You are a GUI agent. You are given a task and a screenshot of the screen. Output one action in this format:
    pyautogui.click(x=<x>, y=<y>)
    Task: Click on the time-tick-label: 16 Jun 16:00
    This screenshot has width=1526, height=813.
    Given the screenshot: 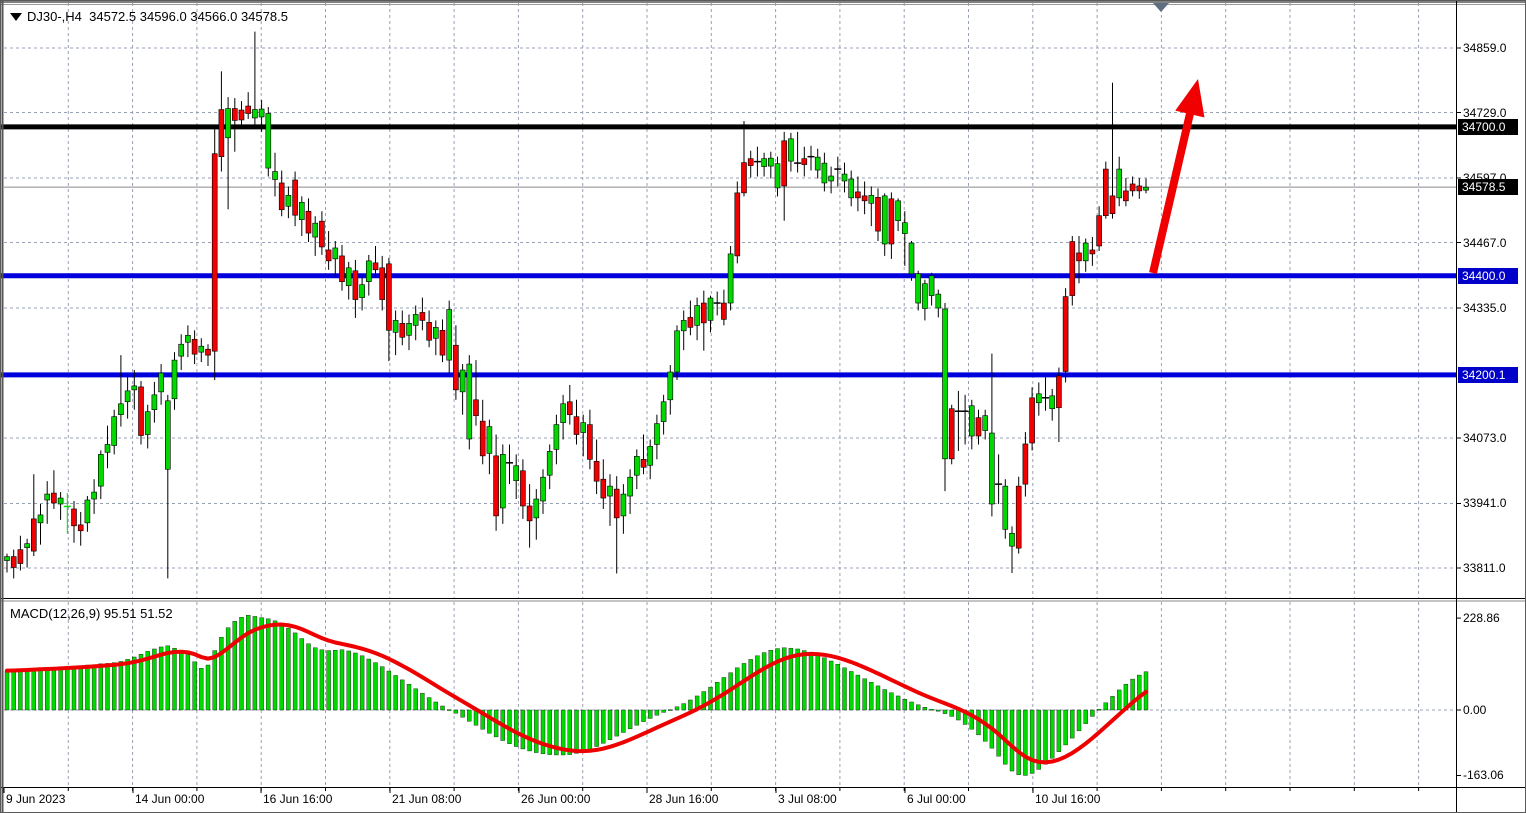 What is the action you would take?
    pyautogui.click(x=298, y=799)
    